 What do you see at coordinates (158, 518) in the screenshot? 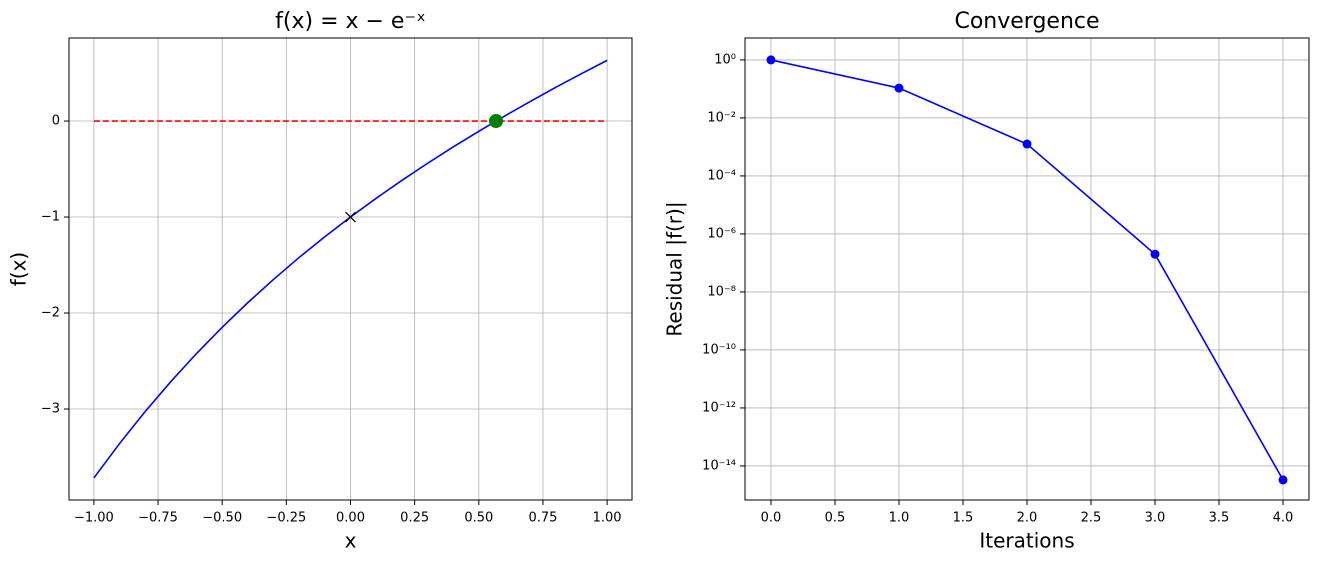
I see `x-tick-label: −0.75` at bounding box center [158, 518].